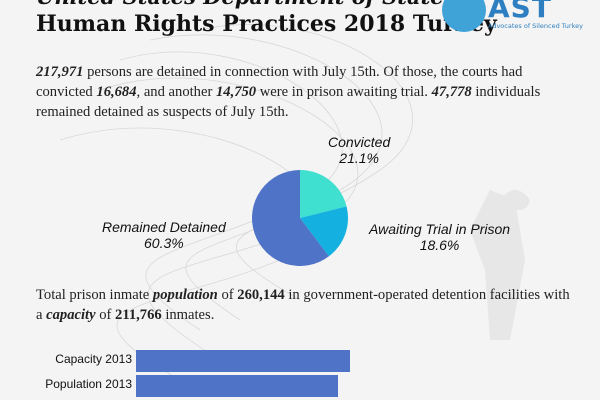 Image resolution: width=600 pixels, height=400 pixels. Describe the element at coordinates (344, 92) in the screenshot. I see `summary-text: were in prison awaiting trial.` at that location.